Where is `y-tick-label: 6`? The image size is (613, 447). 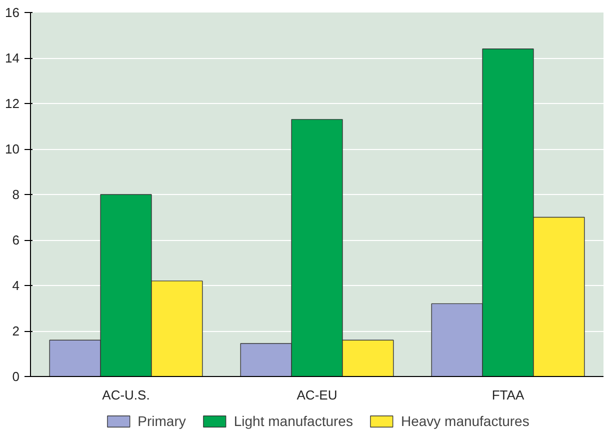
y-tick-label: 6 is located at coordinates (16, 240).